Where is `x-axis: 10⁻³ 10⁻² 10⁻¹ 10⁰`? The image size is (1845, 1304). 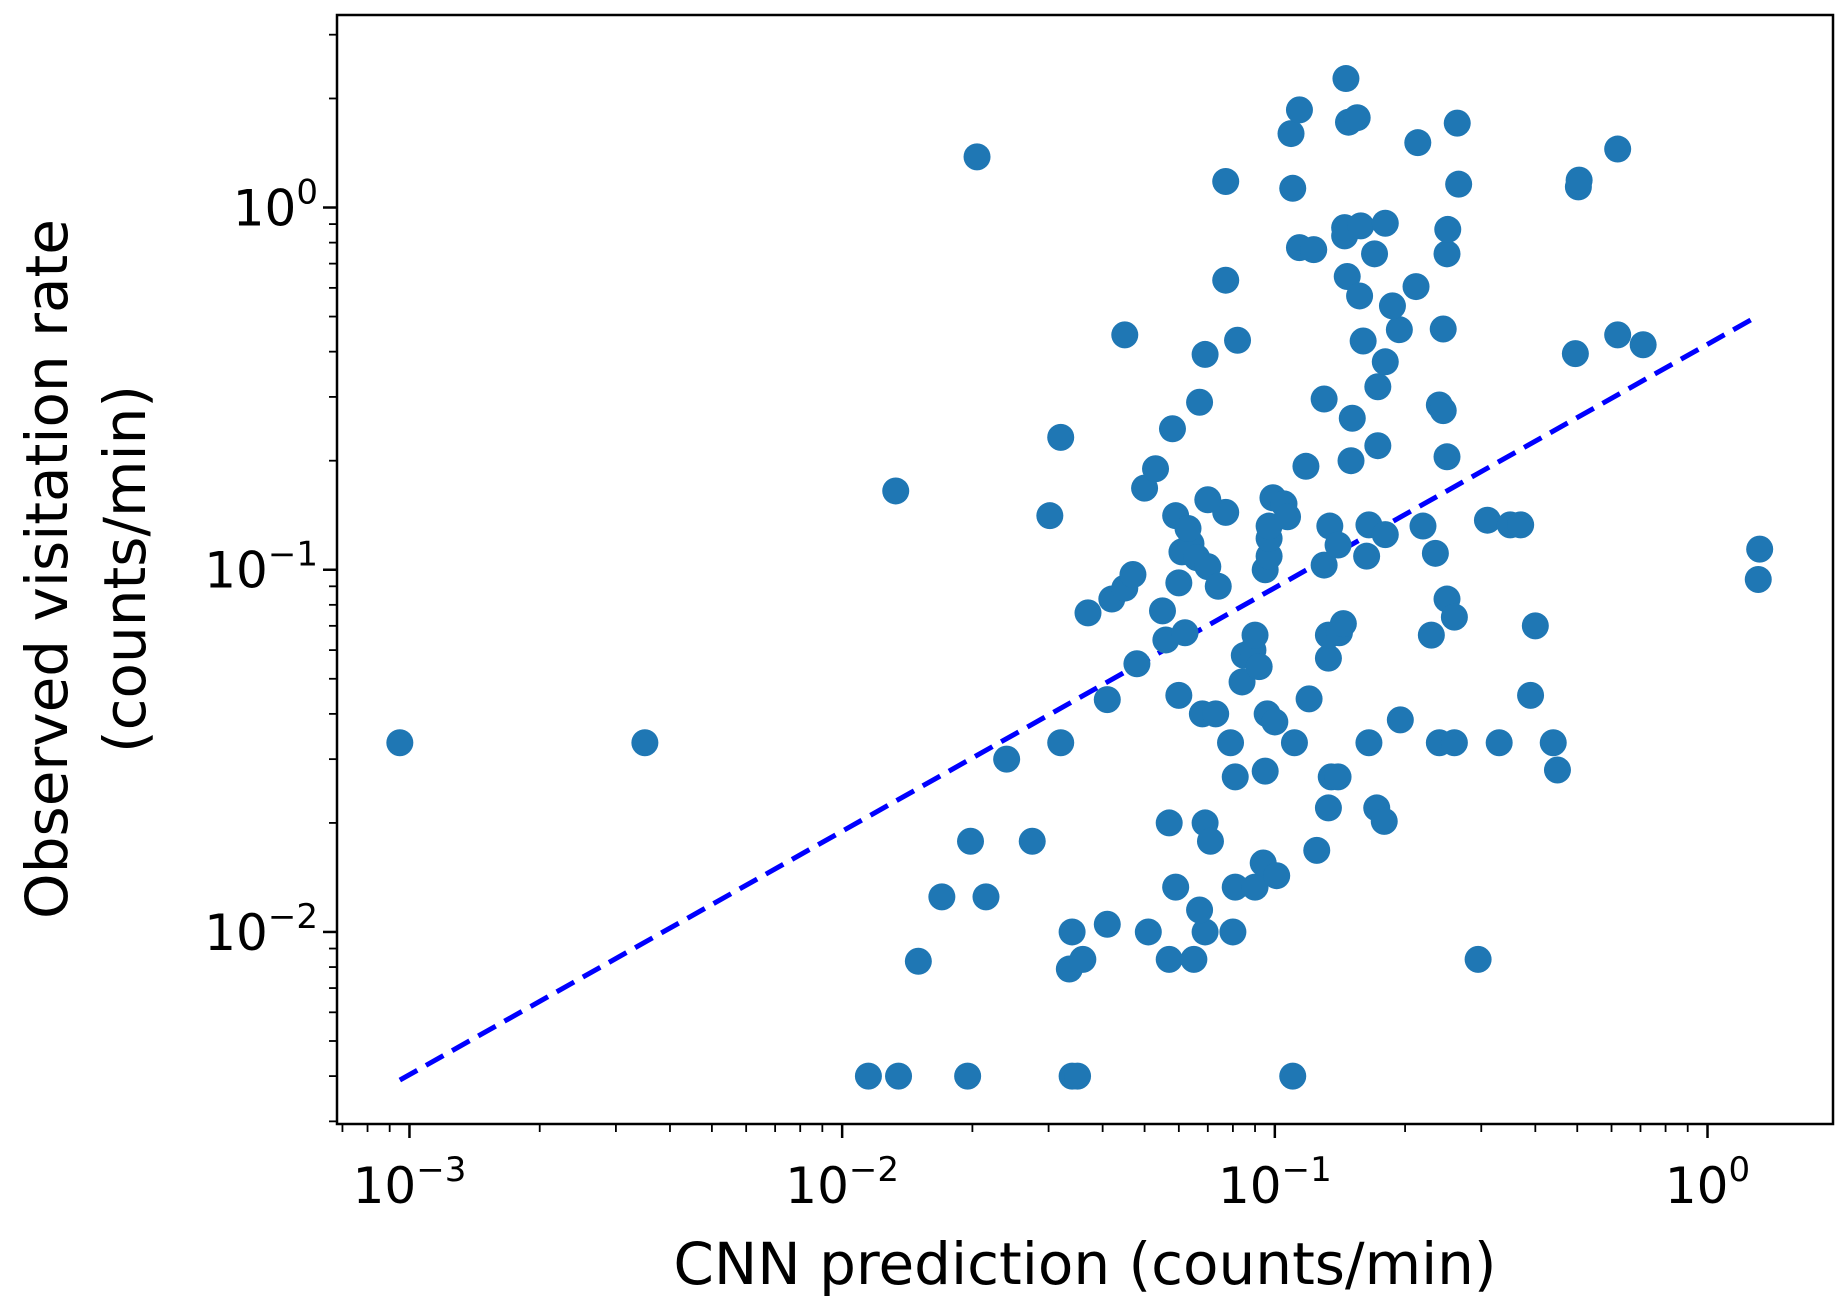
x-axis: 10⁻³ 10⁻² 10⁻¹ 10⁰ is located at coordinates (1045, 1169).